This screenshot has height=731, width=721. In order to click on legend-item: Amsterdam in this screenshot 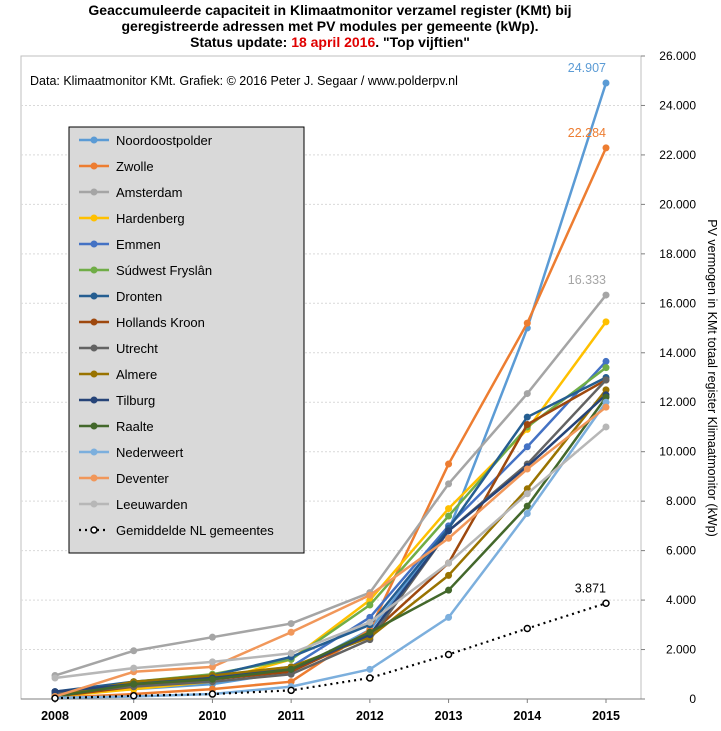, I will do `click(130, 192)`.